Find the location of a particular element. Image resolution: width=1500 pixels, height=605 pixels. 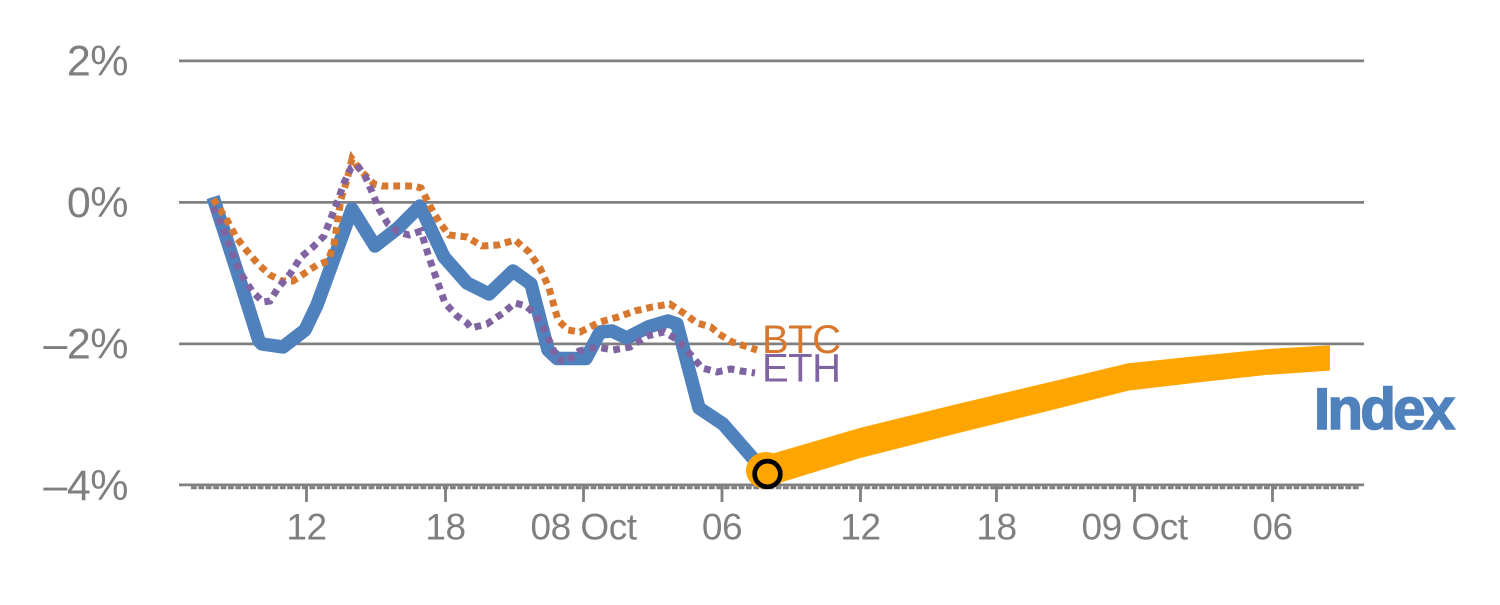

svg-text: 0% is located at coordinates (97, 203).